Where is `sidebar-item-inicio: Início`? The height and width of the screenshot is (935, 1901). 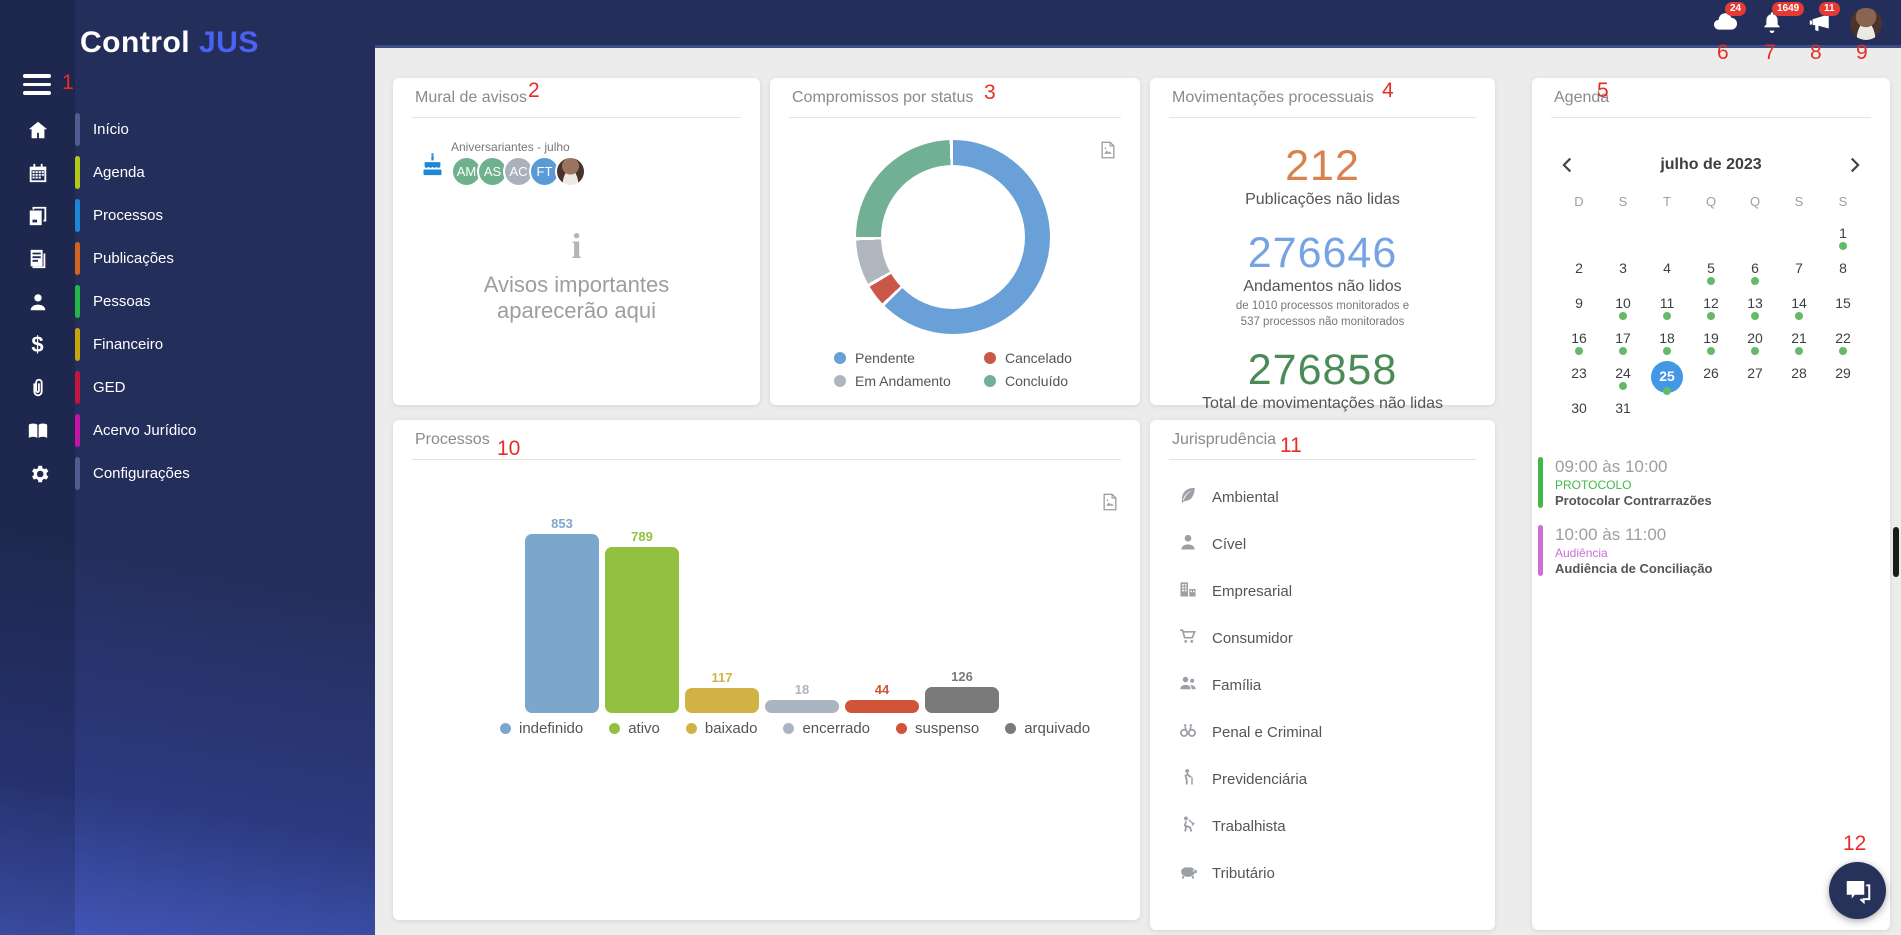
sidebar-item-inicio: Início is located at coordinates (187, 129).